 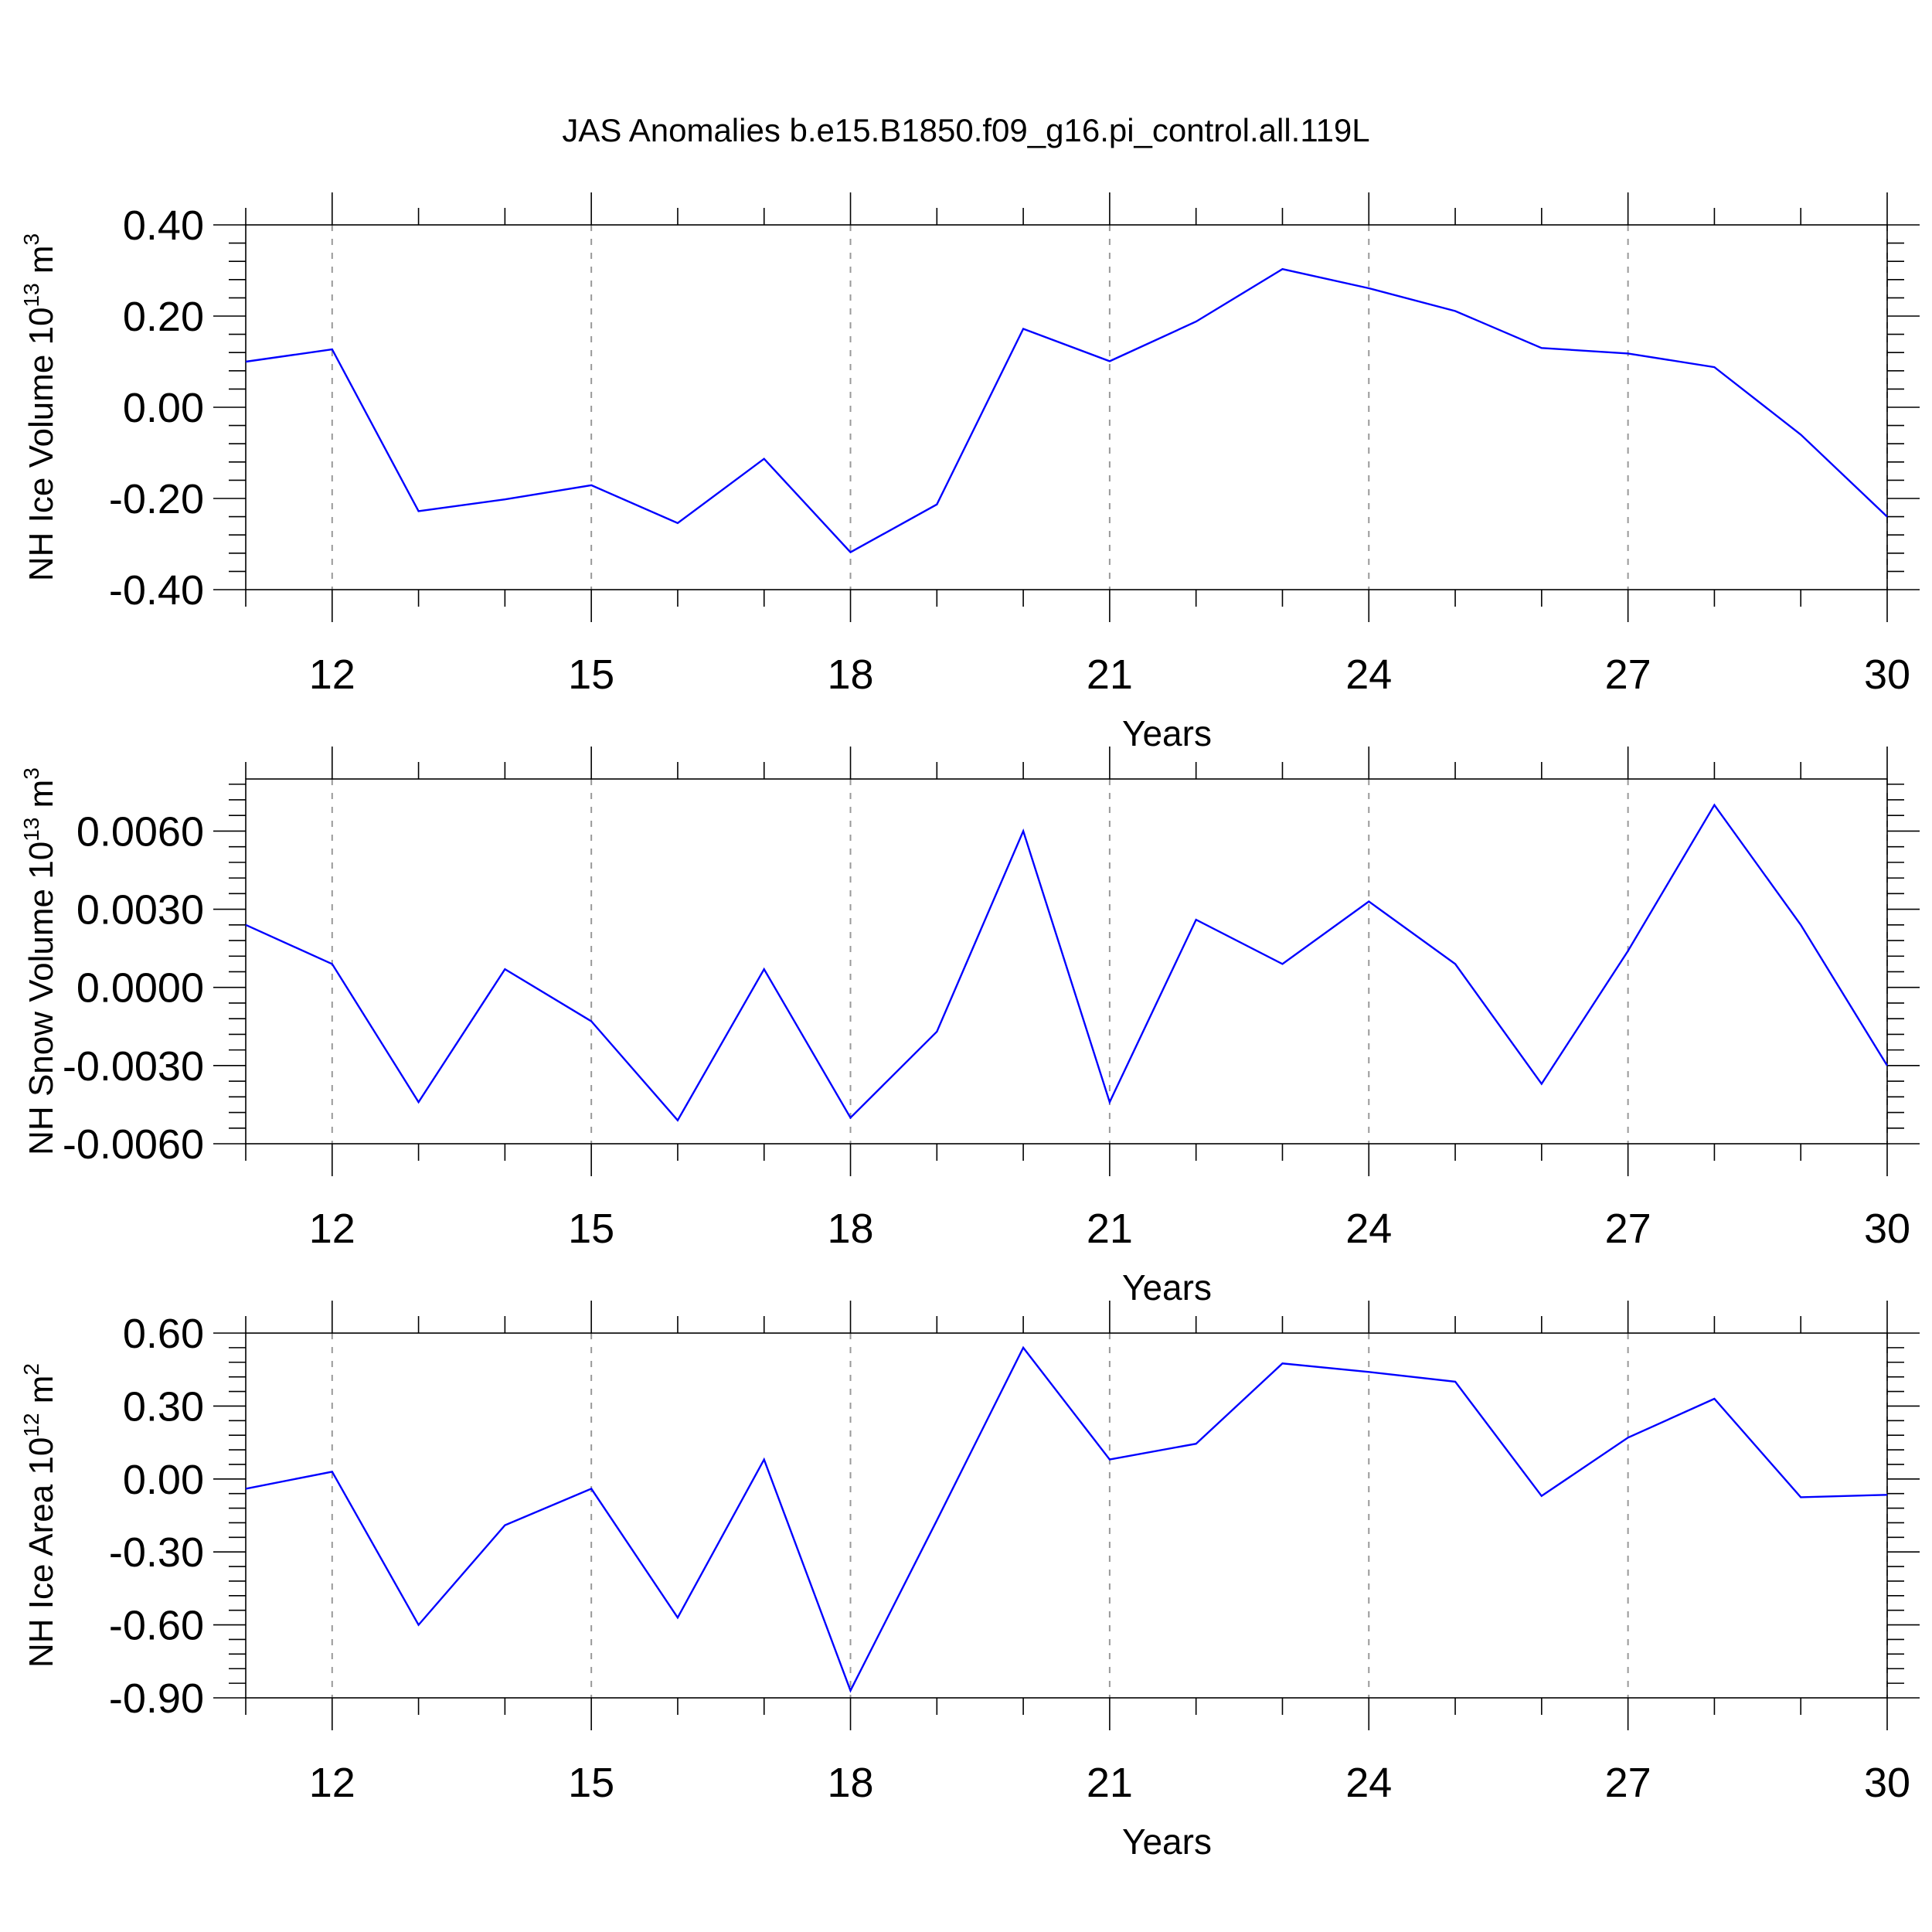 What do you see at coordinates (157, 1626) in the screenshot?
I see `y-tick-label: -0.60` at bounding box center [157, 1626].